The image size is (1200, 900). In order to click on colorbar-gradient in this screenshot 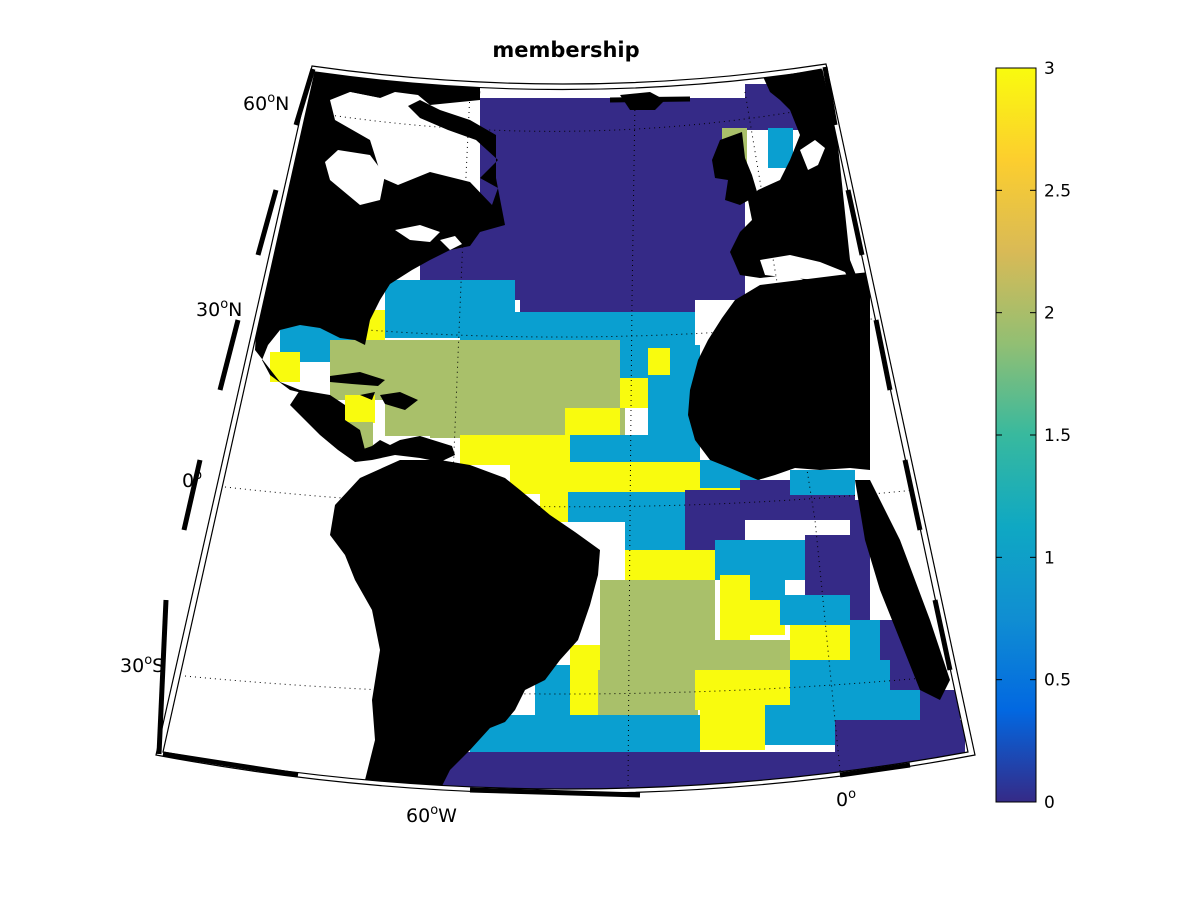, I will do `click(1016, 435)`.